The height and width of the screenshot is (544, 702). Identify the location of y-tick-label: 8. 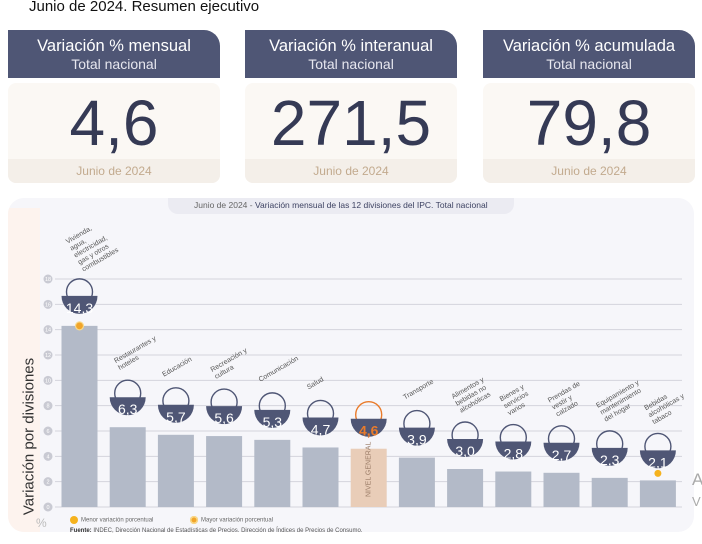
(47, 407).